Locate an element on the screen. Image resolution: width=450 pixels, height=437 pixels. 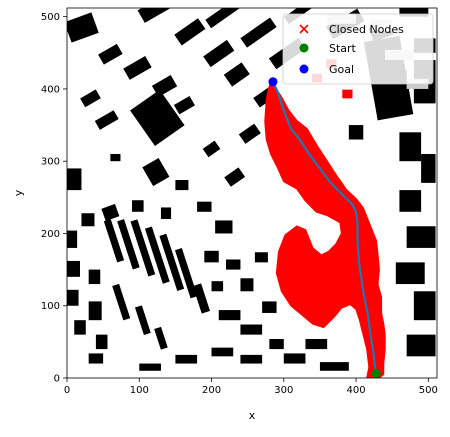
legend-box is located at coordinates (358, 49).